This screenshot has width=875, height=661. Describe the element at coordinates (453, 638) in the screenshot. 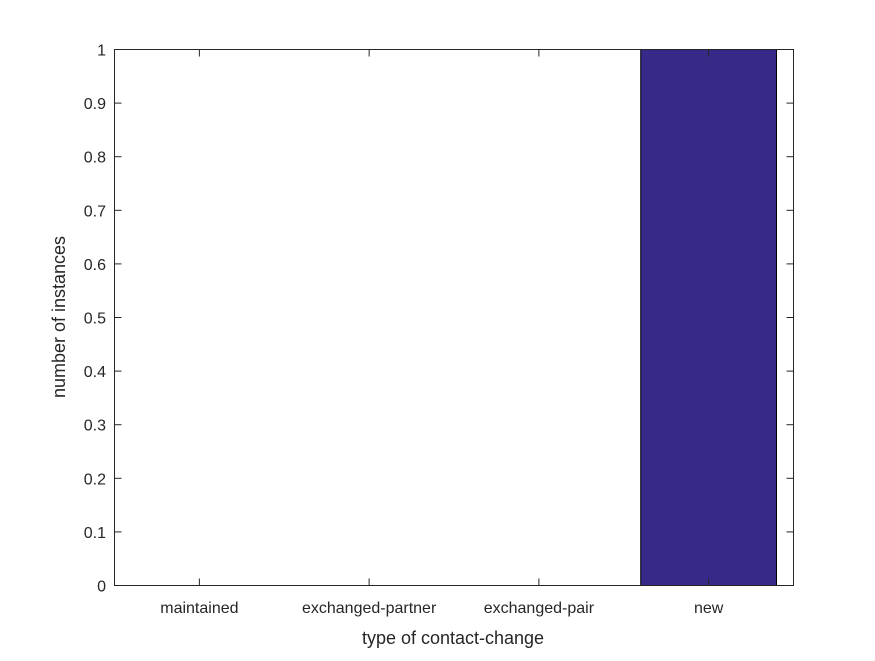

I see `x-axis-label: type of contact-change` at that location.